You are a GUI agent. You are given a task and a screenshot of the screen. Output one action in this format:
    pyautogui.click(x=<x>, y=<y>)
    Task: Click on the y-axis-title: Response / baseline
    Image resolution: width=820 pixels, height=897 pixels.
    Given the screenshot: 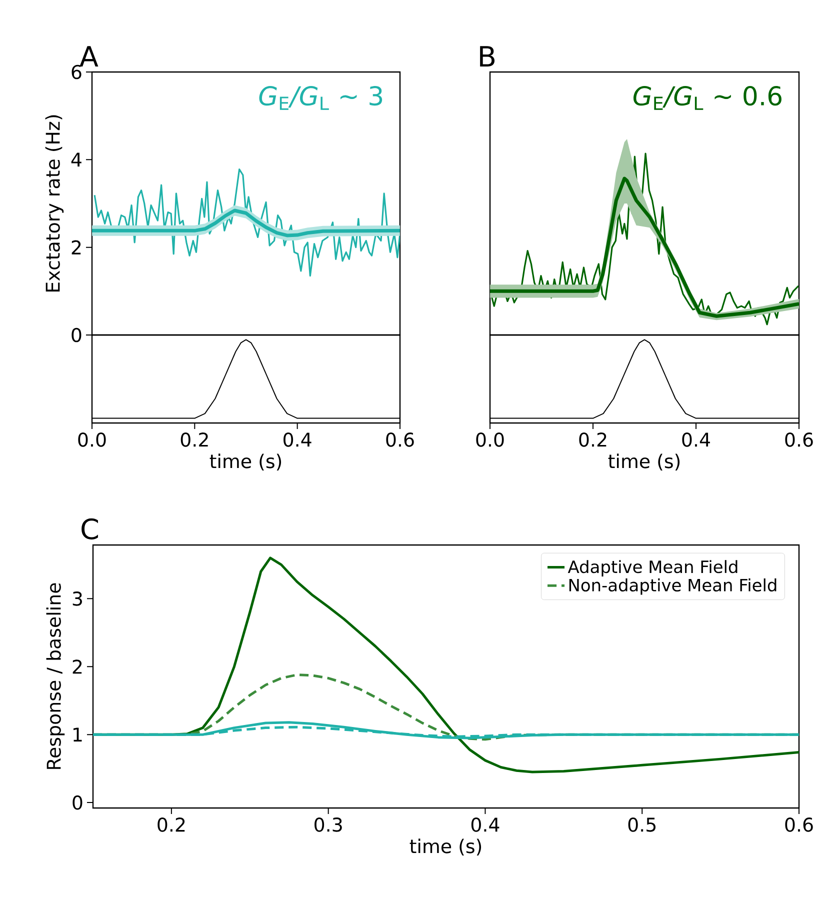 What is the action you would take?
    pyautogui.click(x=55, y=676)
    